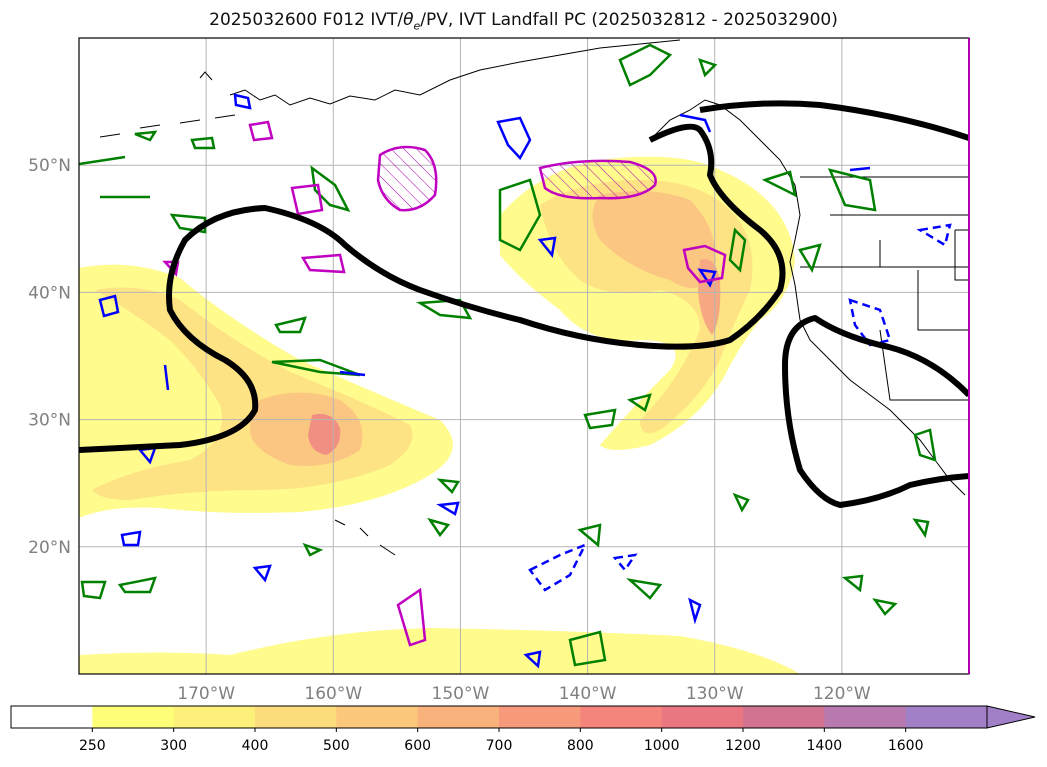 The height and width of the screenshot is (767, 1047). Describe the element at coordinates (440, 72) in the screenshot. I see `coast-alaska` at that location.